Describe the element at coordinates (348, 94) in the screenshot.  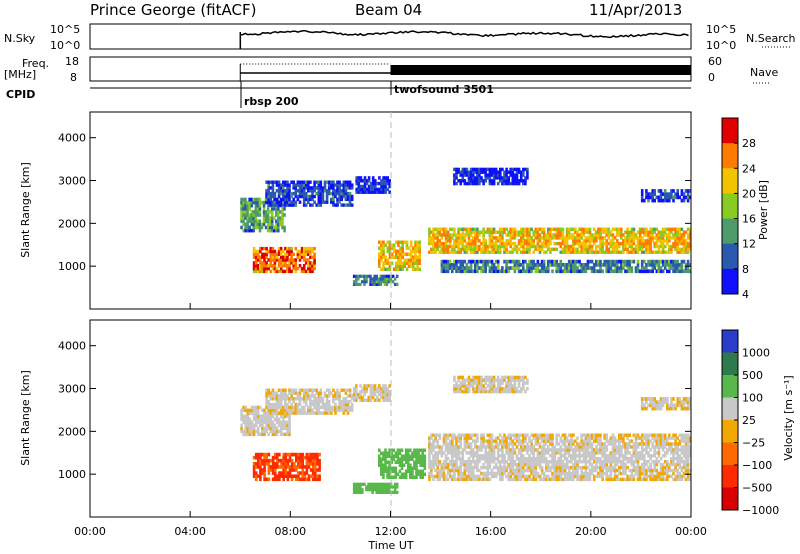
I see `cpid-row: CPID rbsp 200 twofsound 3501` at that location.